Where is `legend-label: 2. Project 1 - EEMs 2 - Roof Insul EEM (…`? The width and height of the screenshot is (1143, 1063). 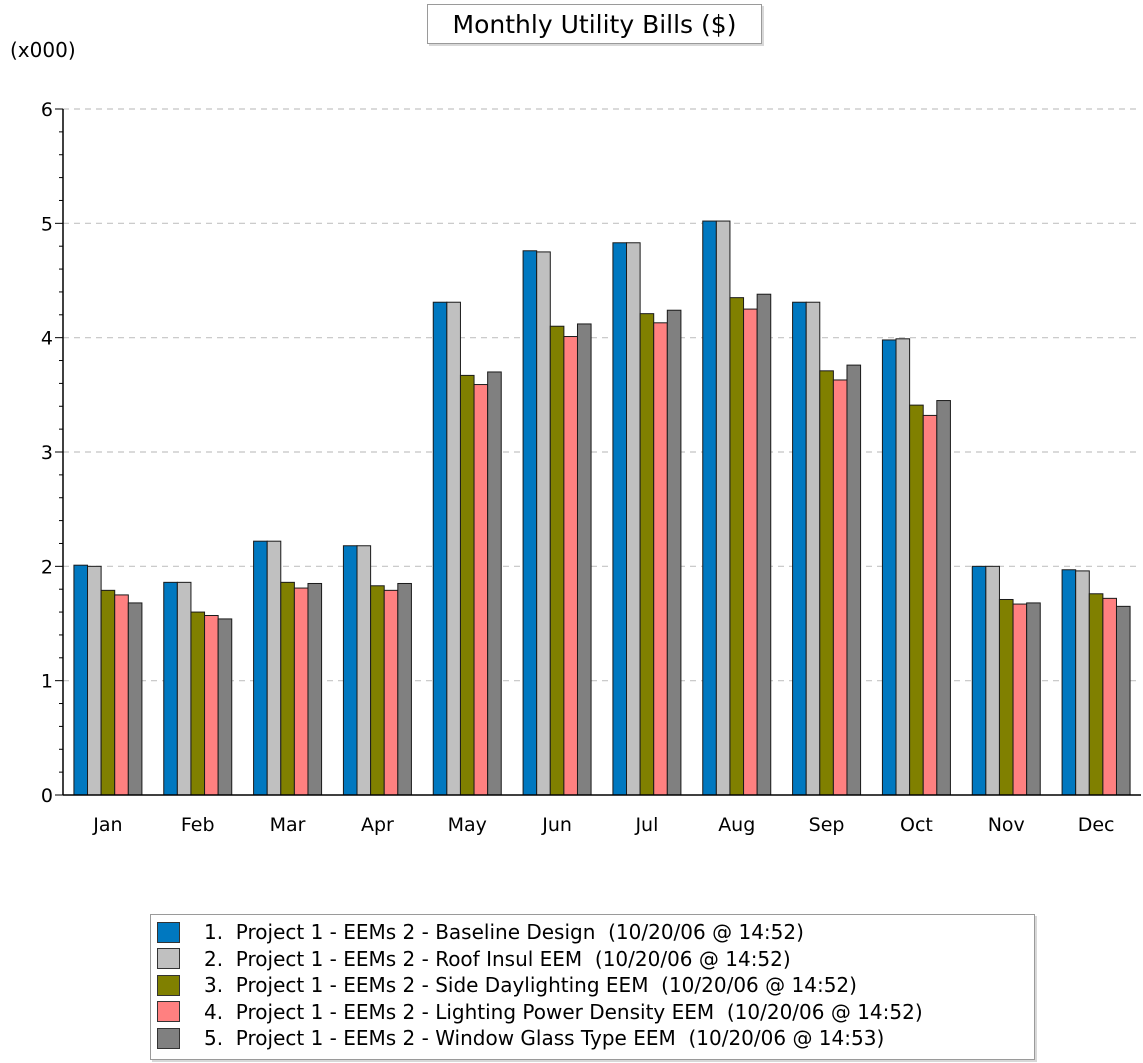
legend-label: 2. Project 1 - EEMs 2 - Roof Insul EEM (… is located at coordinates (497, 958).